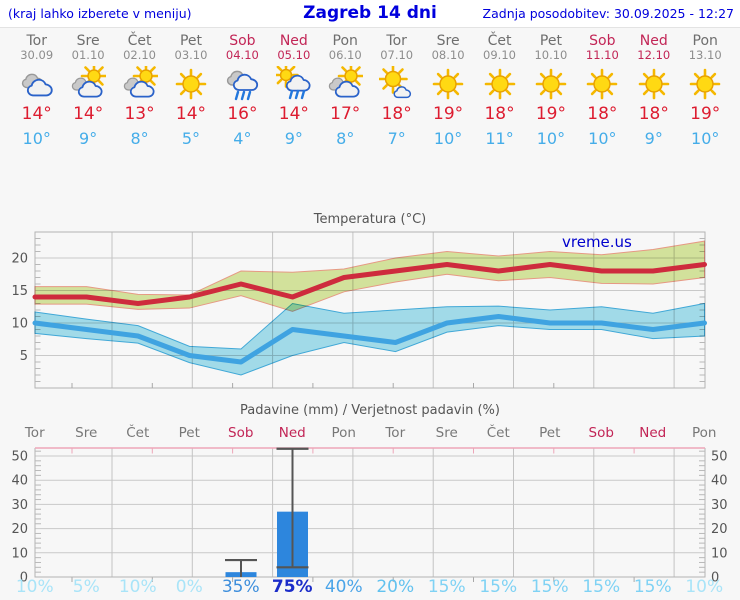  I want to click on day-column: Sre 01.10 14° 9°, so click(87, 90).